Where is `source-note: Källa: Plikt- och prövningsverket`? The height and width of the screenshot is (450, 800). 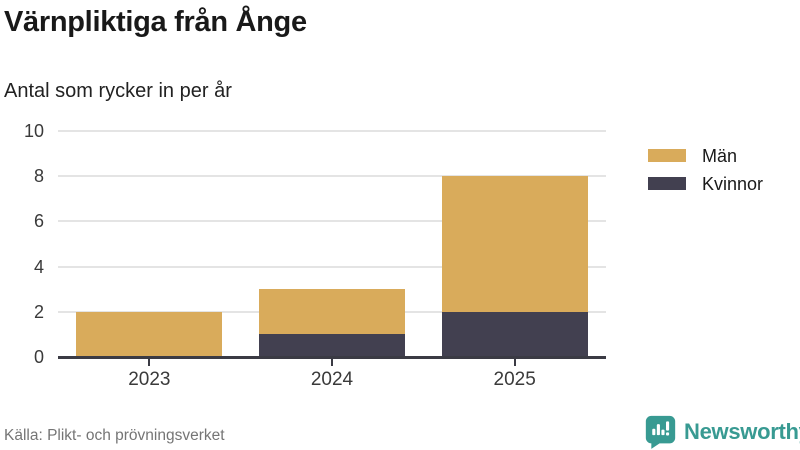 source-note: Källa: Plikt- och prövningsverket is located at coordinates (114, 435).